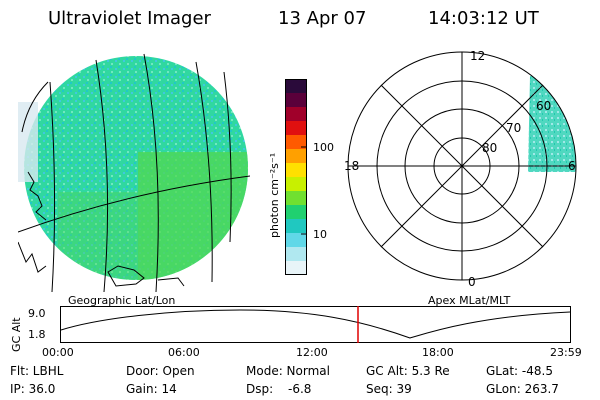  What do you see at coordinates (122, 300) in the screenshot?
I see `left-panel-caption: Geographic Lat/Lon` at bounding box center [122, 300].